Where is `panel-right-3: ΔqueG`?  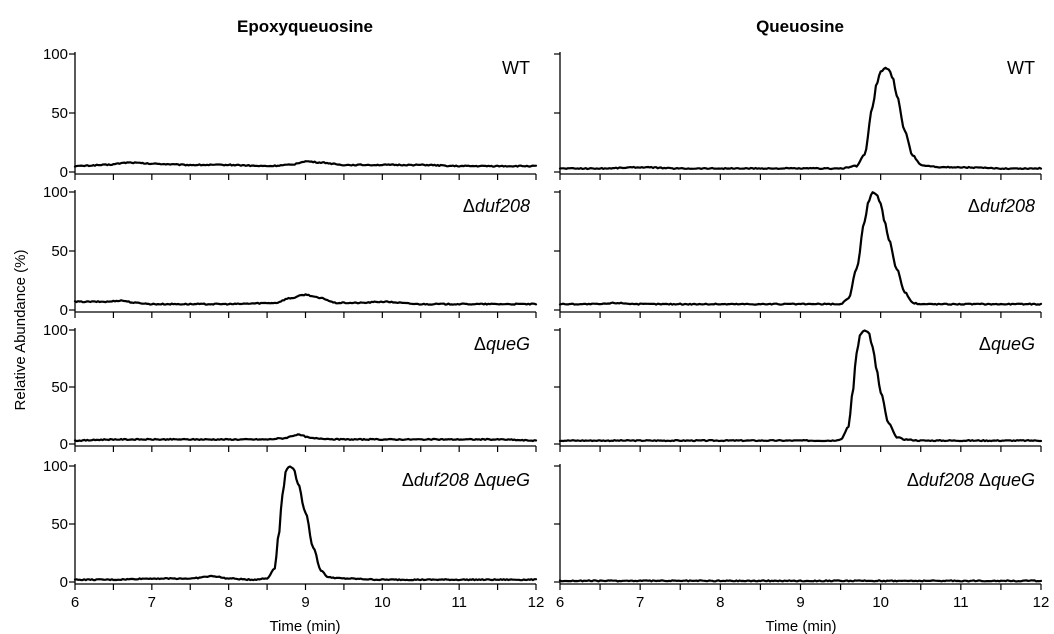 panel-right-3: ΔqueG is located at coordinates (798, 390).